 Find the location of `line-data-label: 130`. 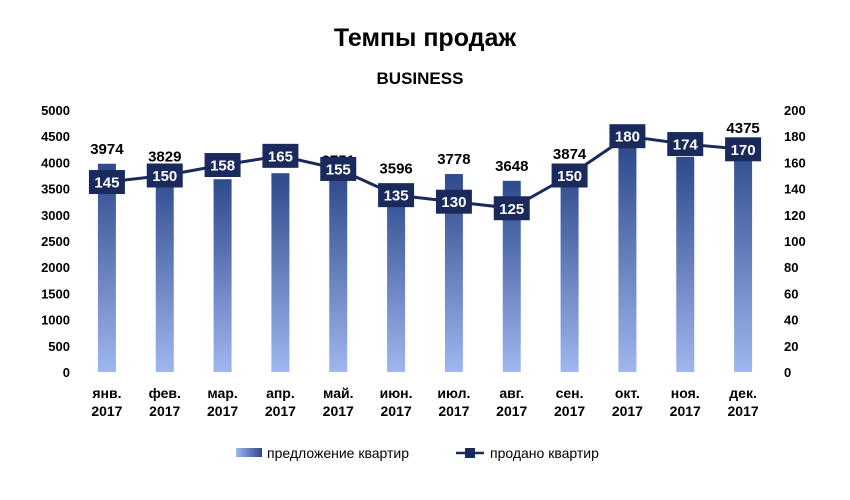

line-data-label: 130 is located at coordinates (453, 202).